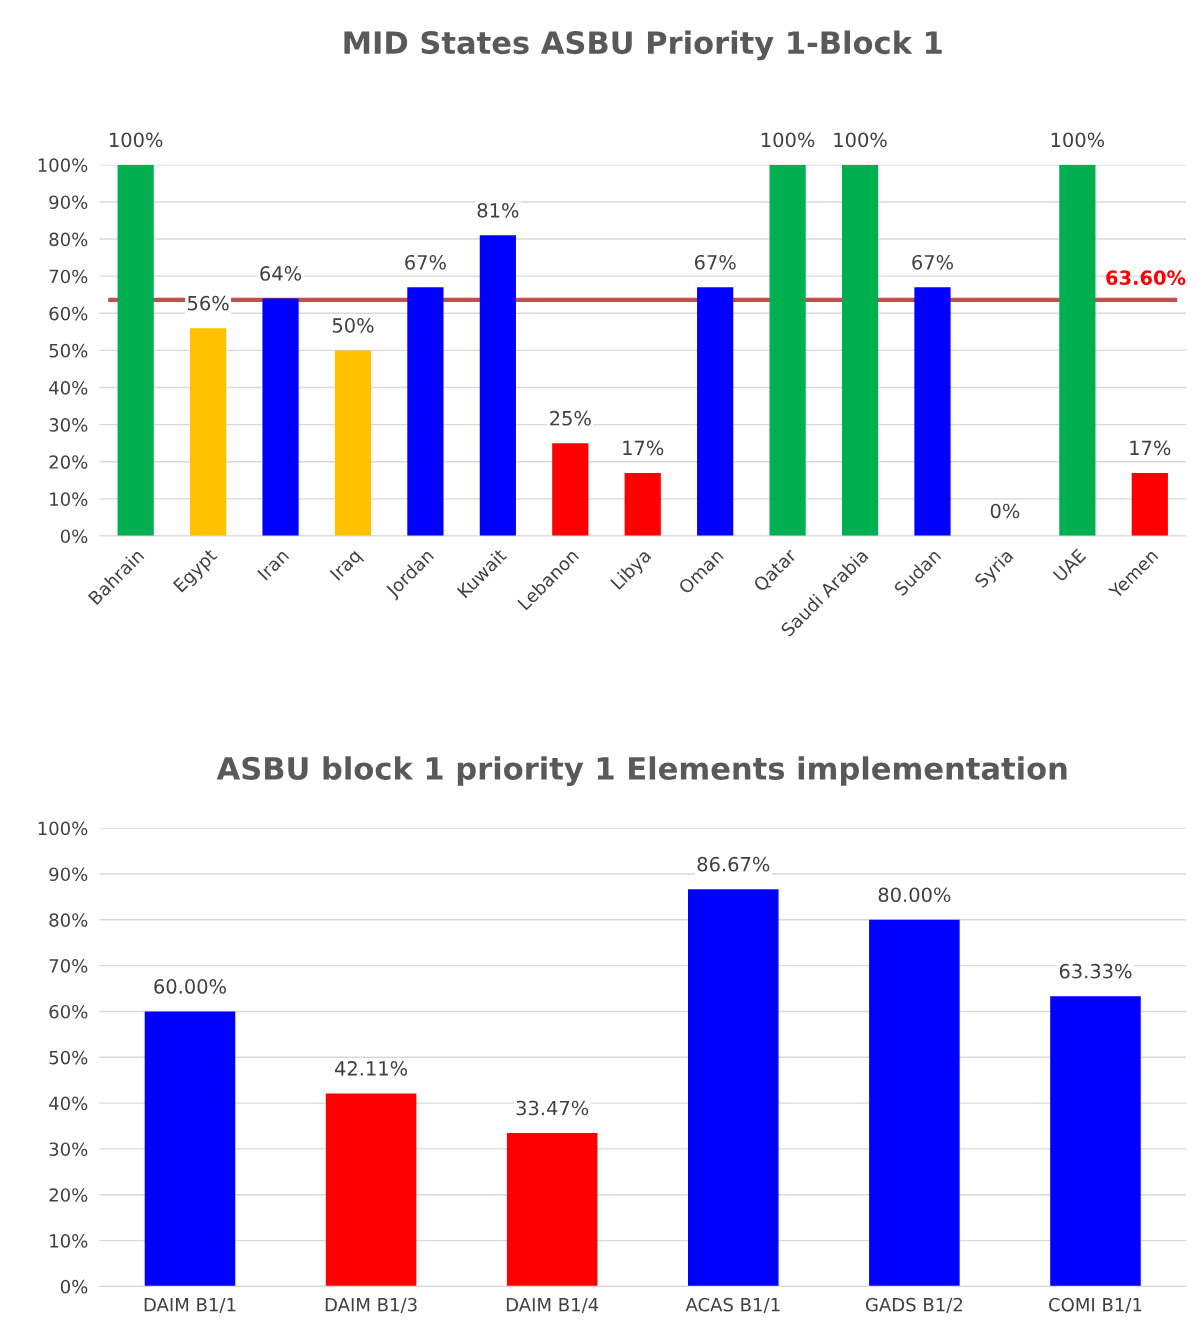 The width and height of the screenshot is (1198, 1340). Describe the element at coordinates (570, 418) in the screenshot. I see `data-label: 25%` at that location.